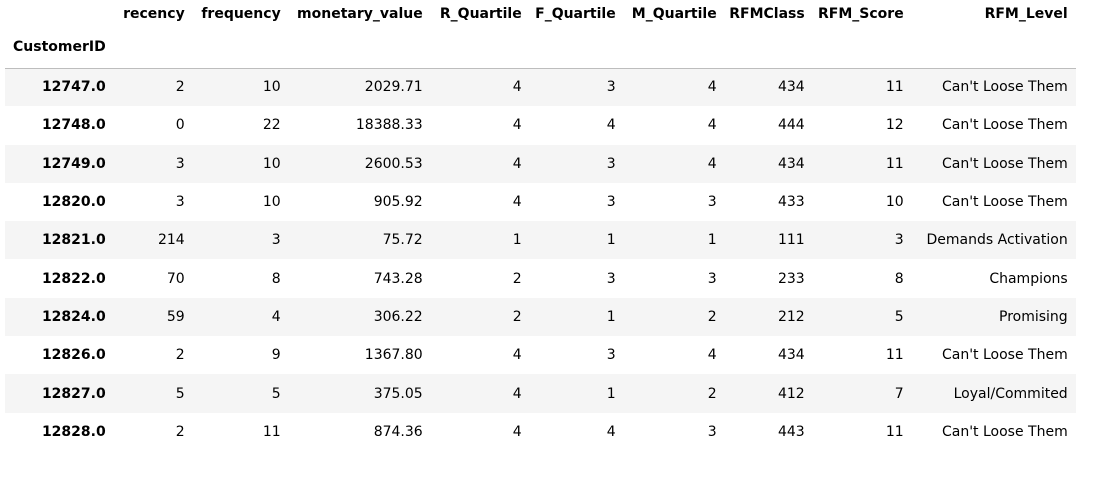  Describe the element at coordinates (674, 14) in the screenshot. I see `column-header: M_Quartile` at that location.